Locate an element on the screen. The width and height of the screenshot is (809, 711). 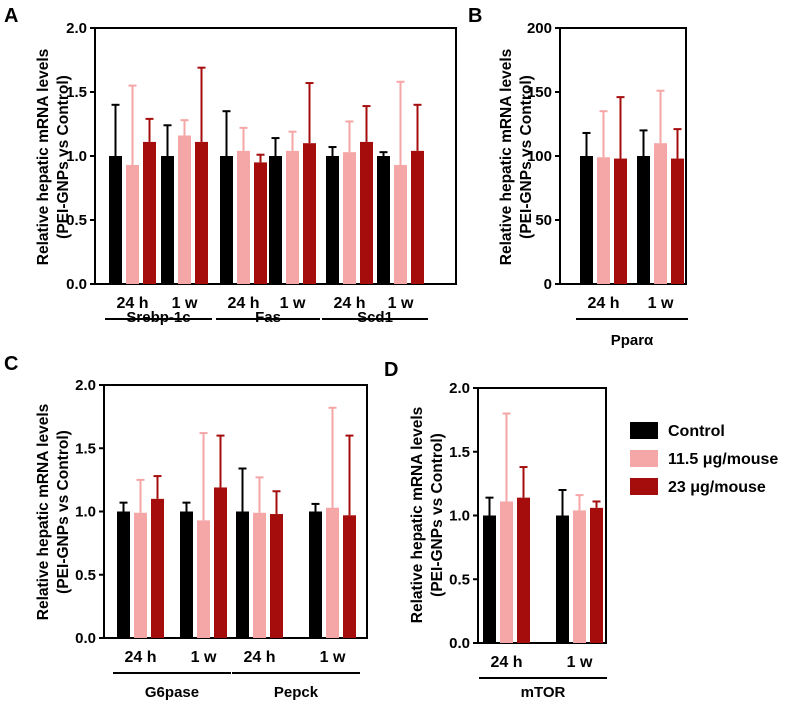
y-tick-label: 50 is located at coordinates (543, 220).